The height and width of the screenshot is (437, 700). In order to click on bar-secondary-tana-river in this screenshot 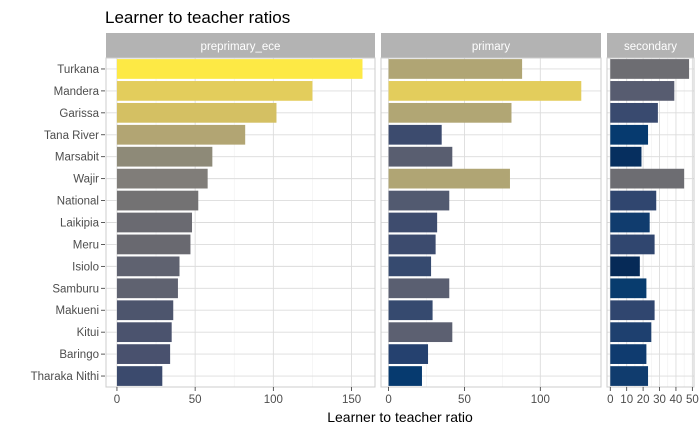, I will do `click(629, 134)`.